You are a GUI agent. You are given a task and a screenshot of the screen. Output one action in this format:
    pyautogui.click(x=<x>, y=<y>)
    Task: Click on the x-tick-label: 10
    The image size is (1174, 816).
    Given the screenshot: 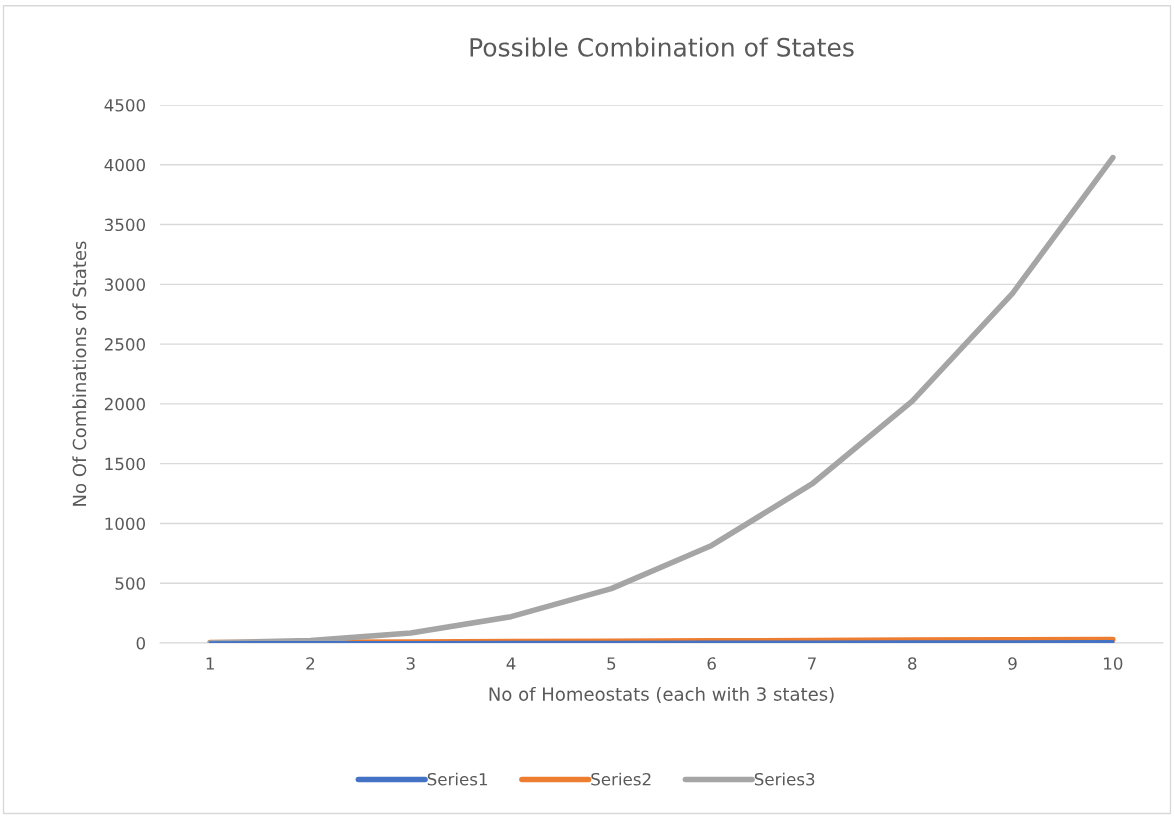 What is the action you would take?
    pyautogui.click(x=1113, y=663)
    